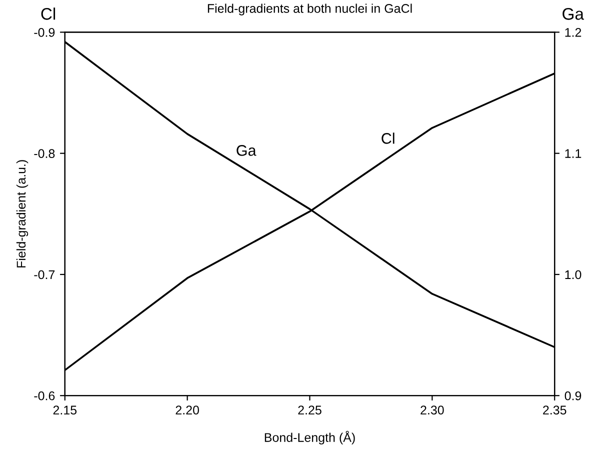 This screenshot has height=460, width=590. What do you see at coordinates (65, 410) in the screenshot?
I see `x-tick-label: 2.15` at bounding box center [65, 410].